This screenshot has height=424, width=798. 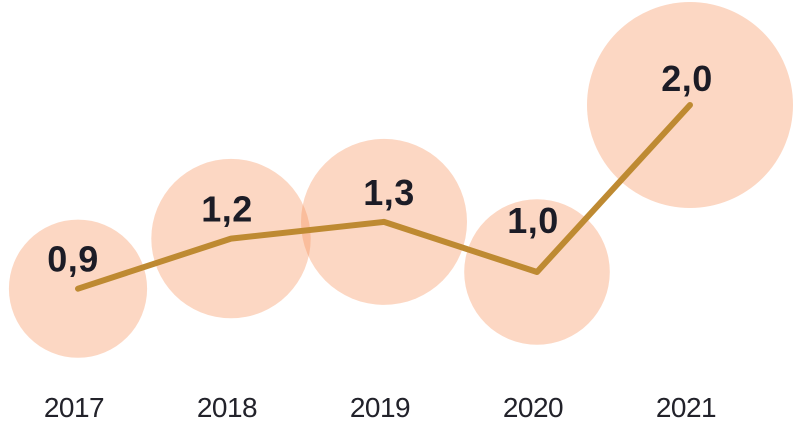 What do you see at coordinates (389, 192) in the screenshot?
I see `value-label-2019: 1,3` at bounding box center [389, 192].